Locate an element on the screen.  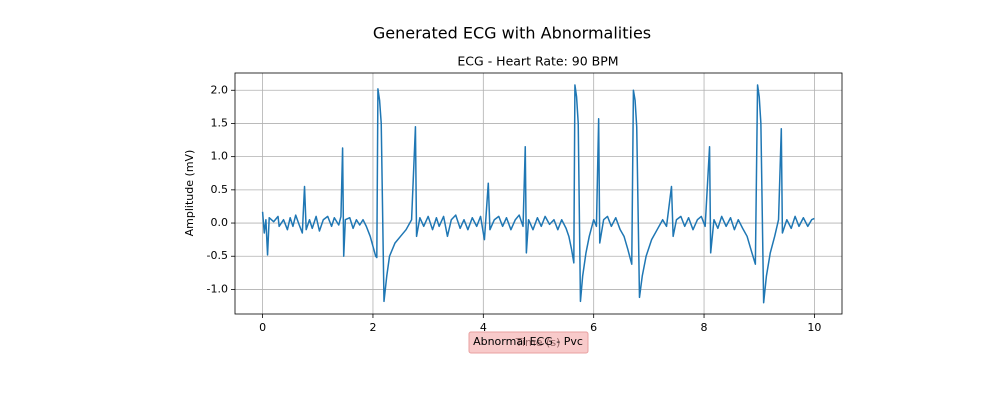
annotation: Abnormal ECG - Pvc is located at coordinates (528, 341).